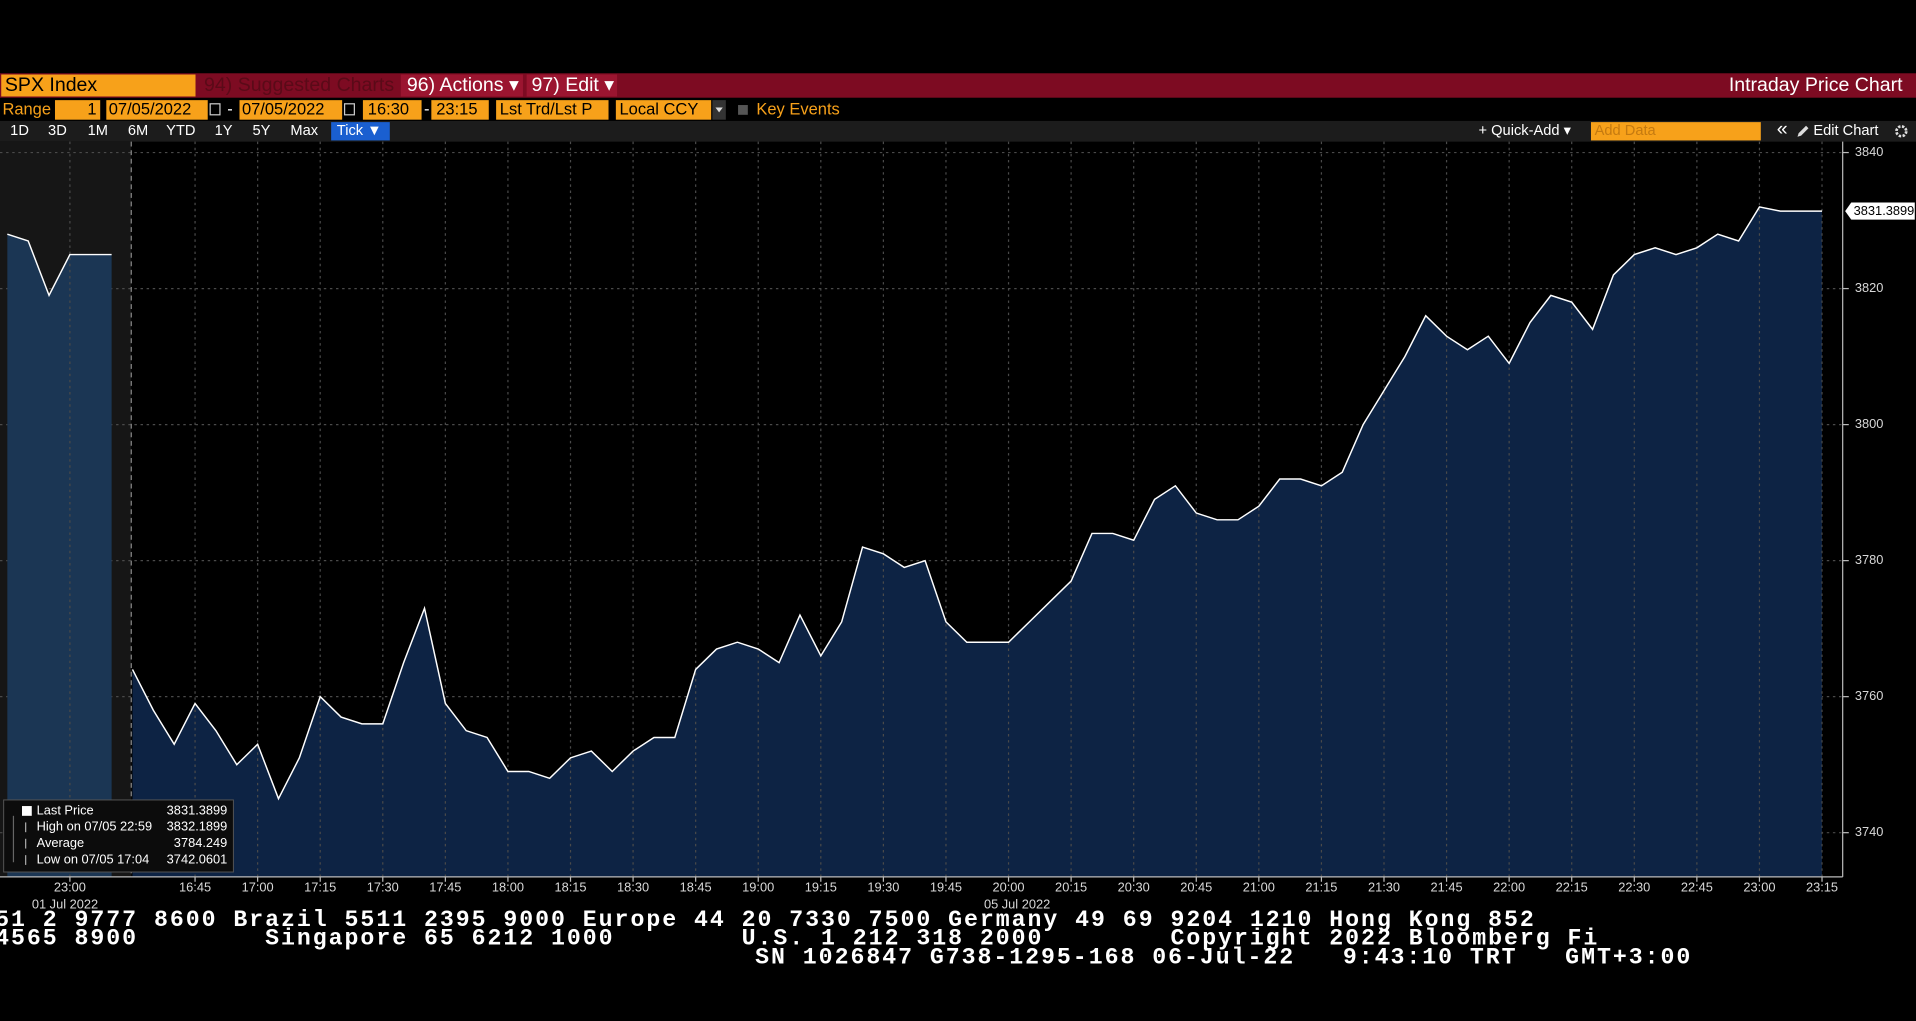 This screenshot has width=1916, height=1021. I want to click on price-area, so click(59, 555).